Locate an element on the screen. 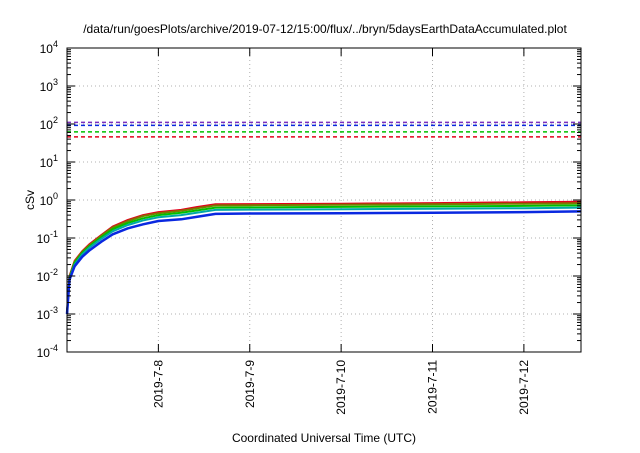 This screenshot has width=640, height=453. y-axis-label: cSv is located at coordinates (30, 200).